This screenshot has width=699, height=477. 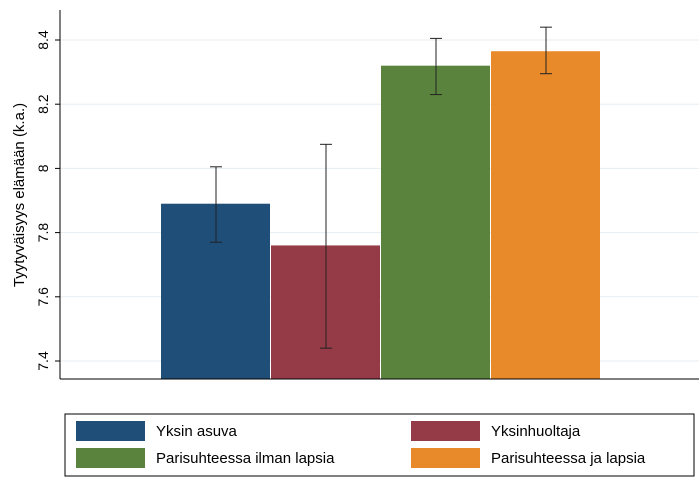 What do you see at coordinates (197, 431) in the screenshot?
I see `legend-label-1: Yksin asuva` at bounding box center [197, 431].